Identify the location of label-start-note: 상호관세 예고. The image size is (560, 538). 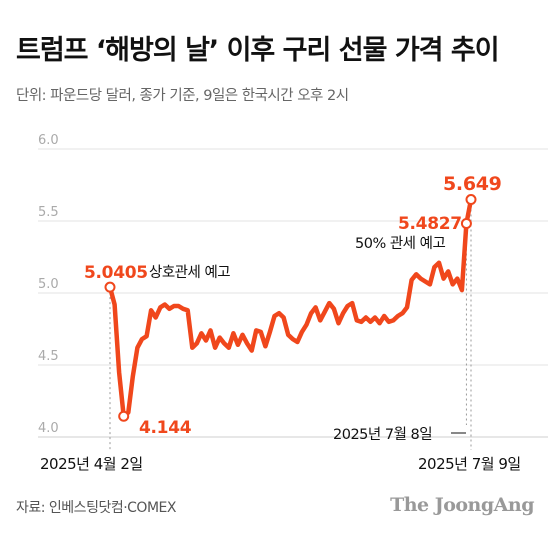
(189, 272).